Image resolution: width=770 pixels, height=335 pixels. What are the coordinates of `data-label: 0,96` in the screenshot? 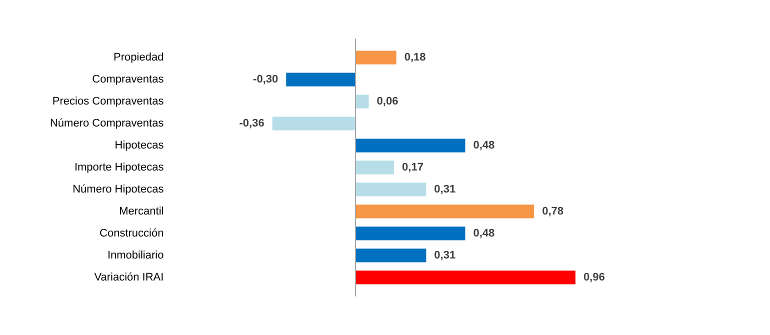 It's located at (594, 277).